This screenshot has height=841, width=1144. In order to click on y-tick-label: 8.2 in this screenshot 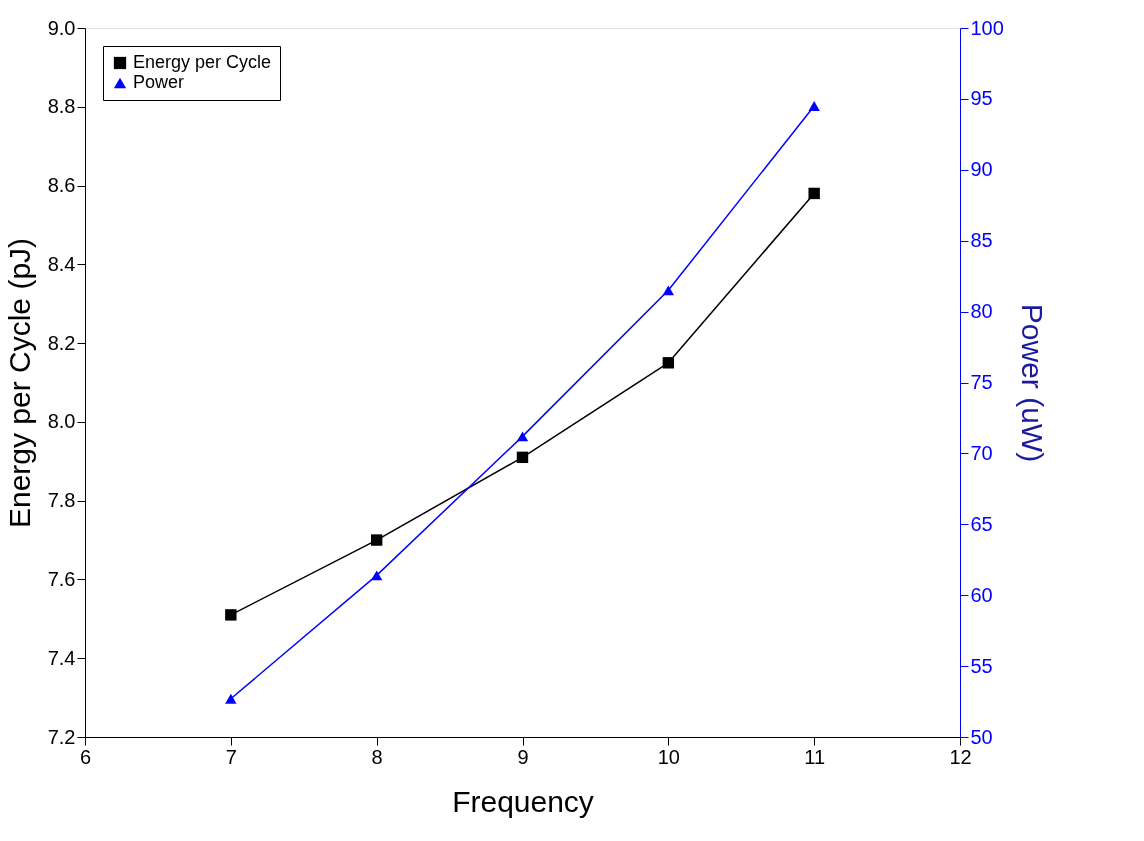, I will do `click(61, 342)`.